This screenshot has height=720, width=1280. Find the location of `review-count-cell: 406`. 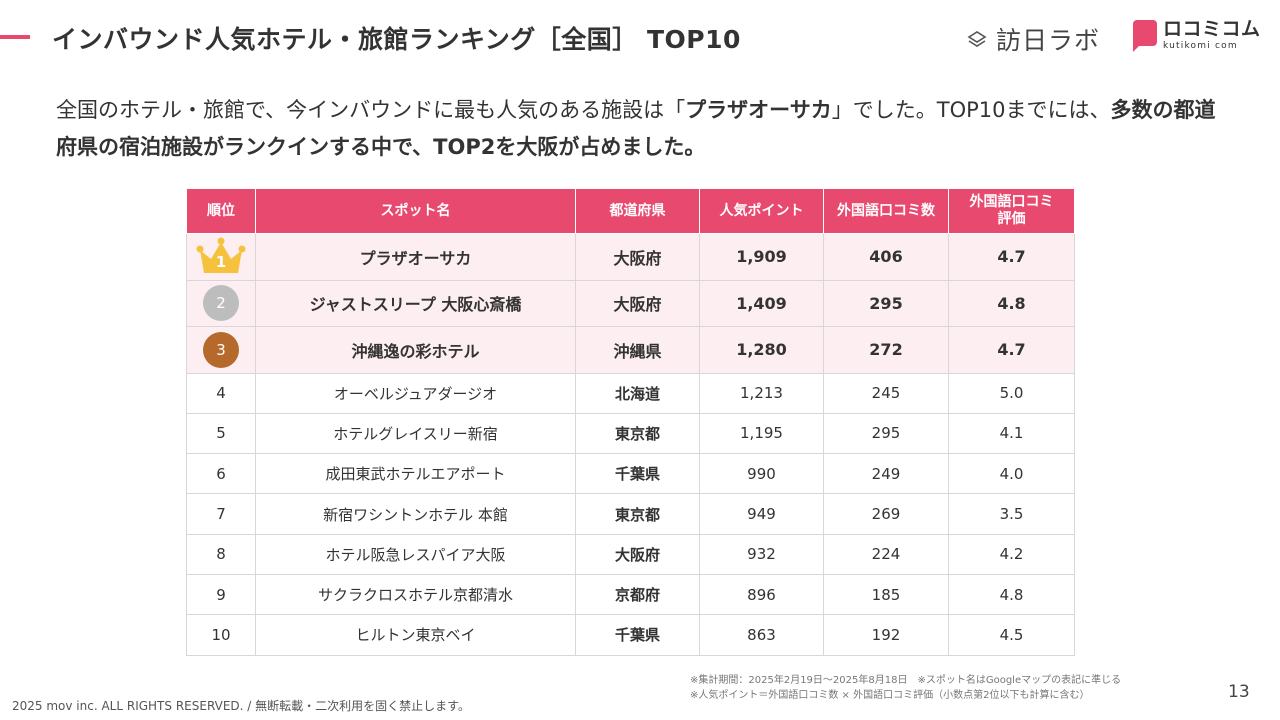

review-count-cell: 406 is located at coordinates (886, 257).